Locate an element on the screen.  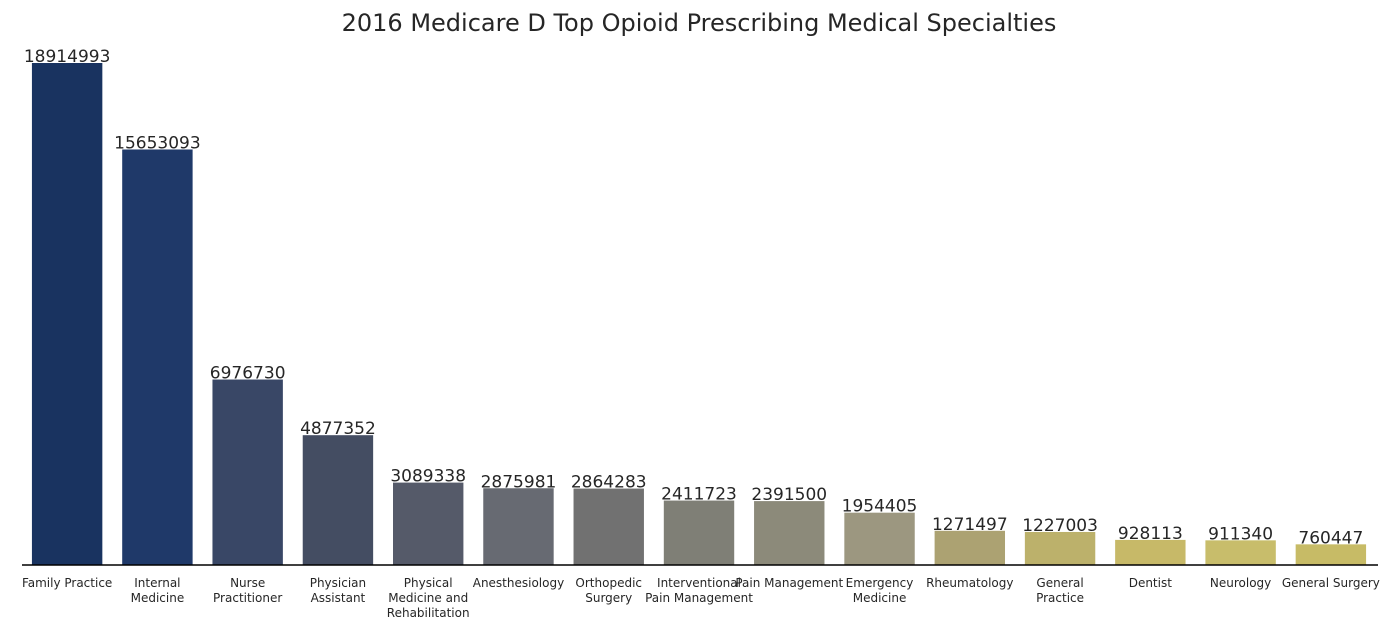
bar-value-label: 2875981 is located at coordinates (519, 482).